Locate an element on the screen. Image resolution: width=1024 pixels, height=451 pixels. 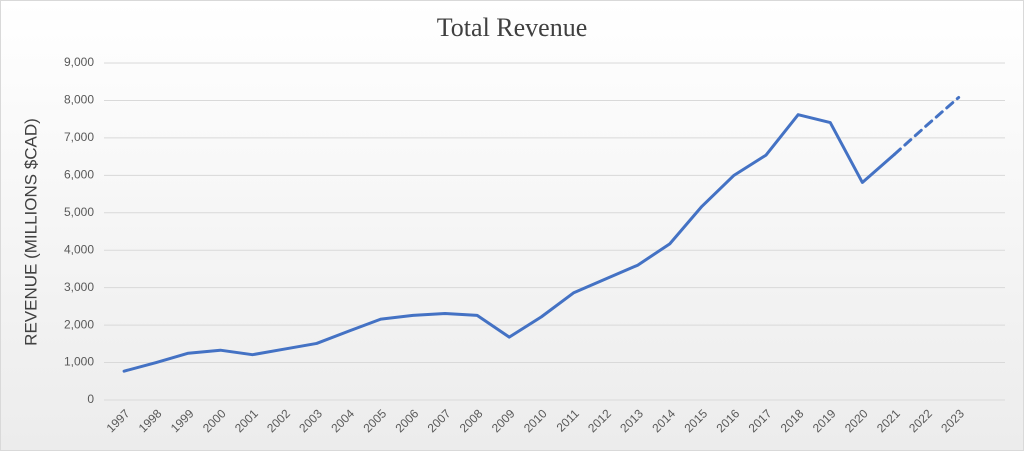
y-axis-label: REVENUE (MILLIONS $CAD) is located at coordinates (30, 232).